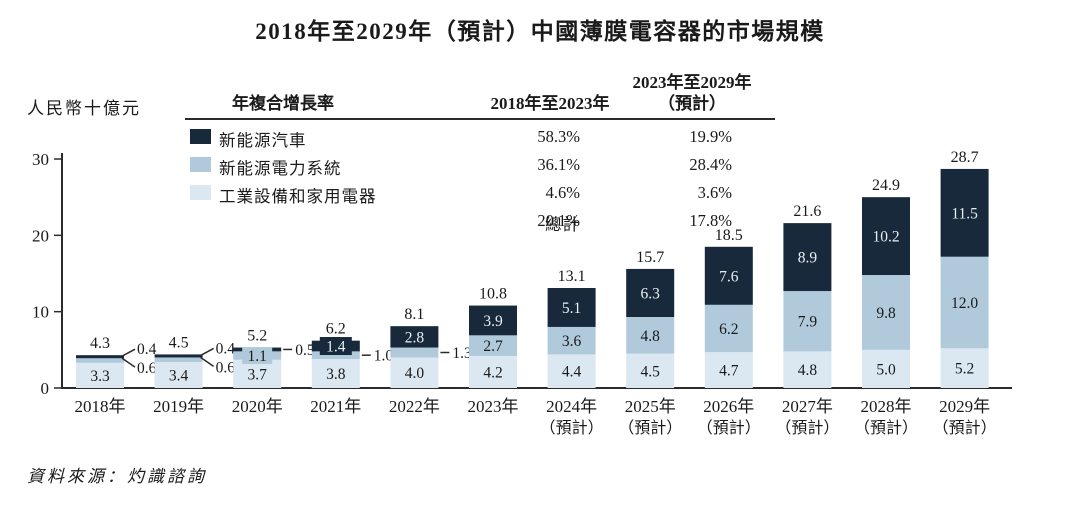  I want to click on legend-swatch-ev, so click(200, 136).